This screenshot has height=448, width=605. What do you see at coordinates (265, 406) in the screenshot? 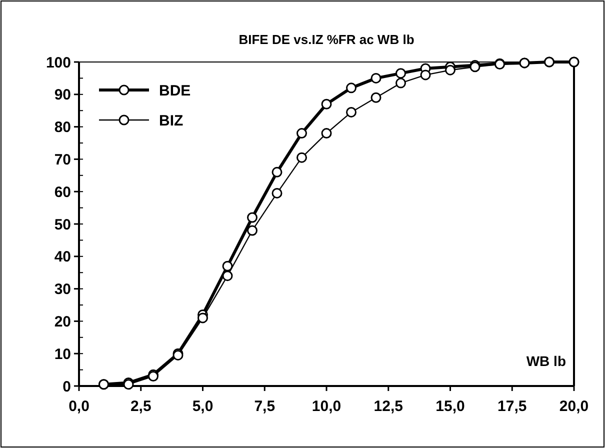
I see `x-tick-label: 7,5` at bounding box center [265, 406].